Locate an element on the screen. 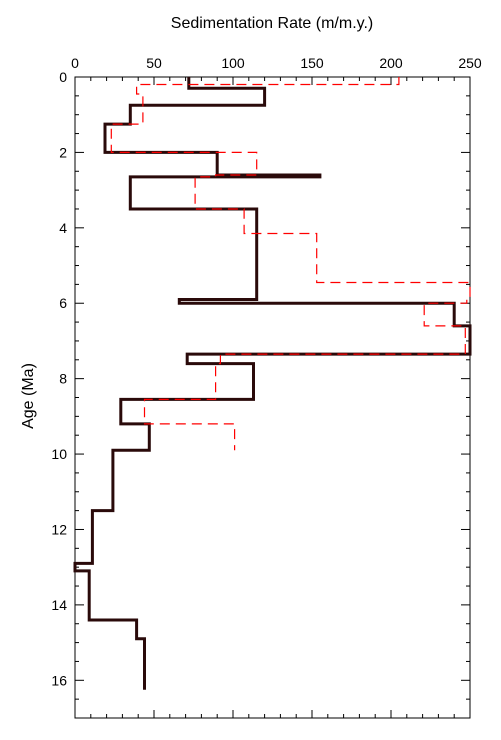  y-tick-label: 14 is located at coordinates (59, 605).